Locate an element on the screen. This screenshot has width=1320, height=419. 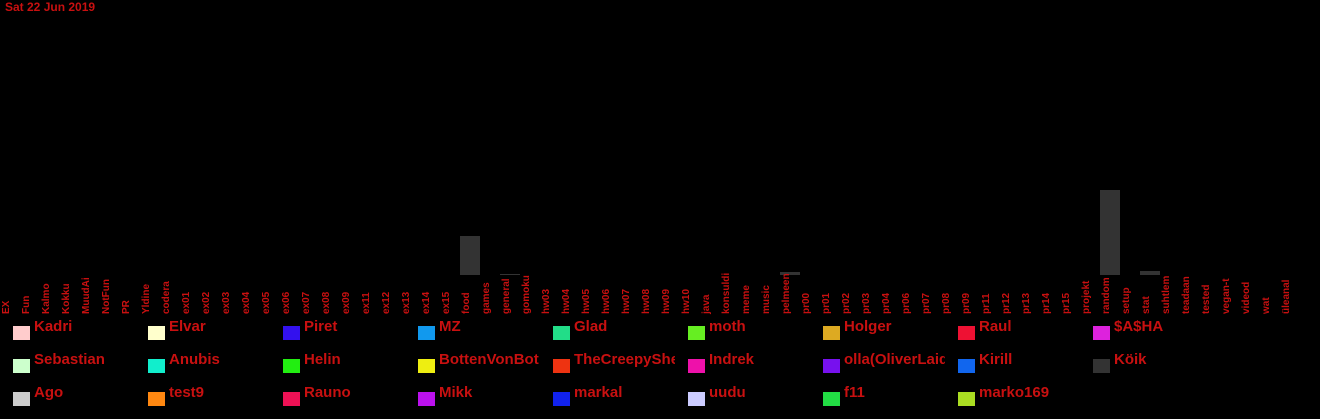
legend-label: TheCreepyShe is located at coordinates (624, 359).